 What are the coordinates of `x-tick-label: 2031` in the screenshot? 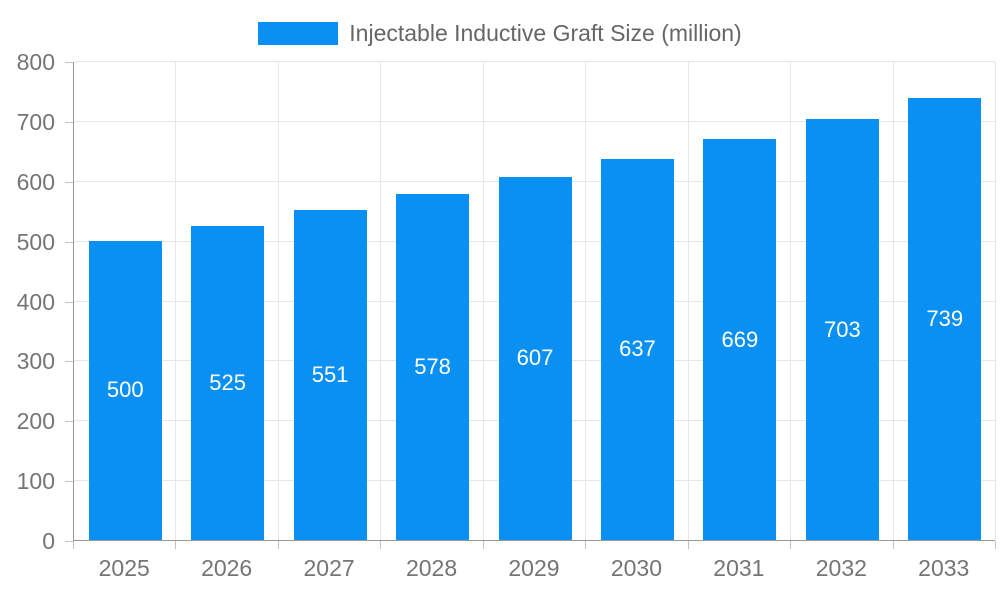 It's located at (739, 568).